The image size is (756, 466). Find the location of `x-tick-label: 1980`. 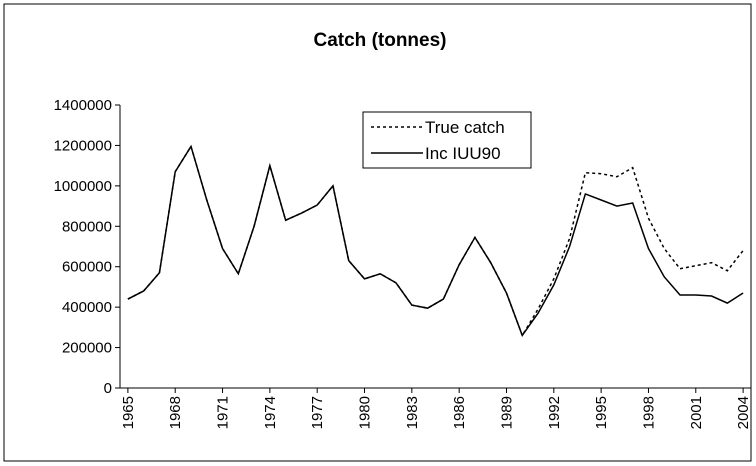

x-tick-label: 1980 is located at coordinates (365, 412).